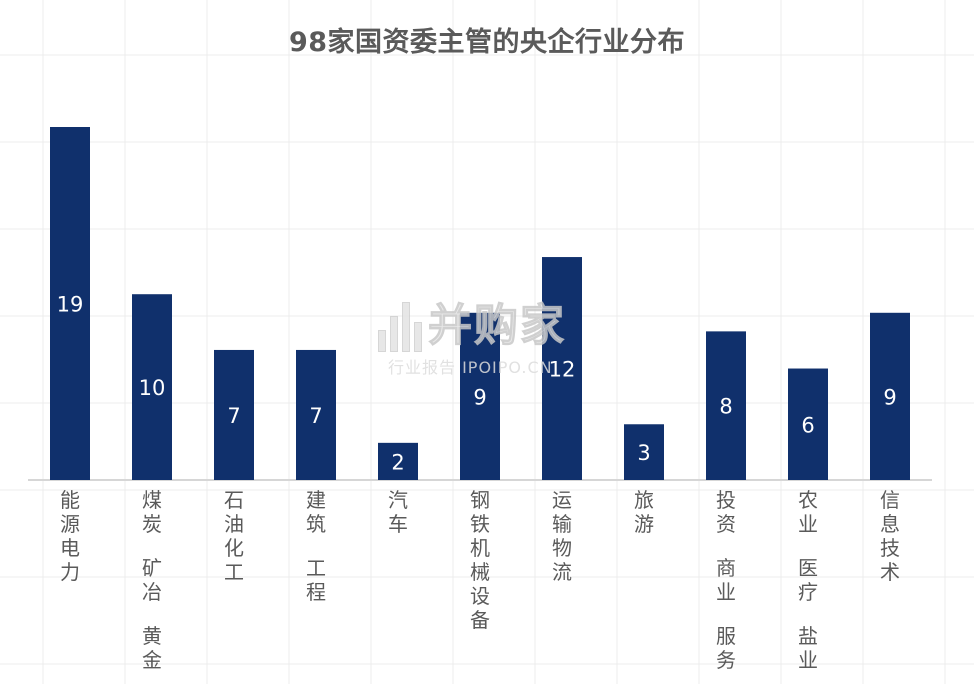 This screenshot has width=974, height=684. Describe the element at coordinates (890, 536) in the screenshot. I see `tick-label: 信息技术` at that location.